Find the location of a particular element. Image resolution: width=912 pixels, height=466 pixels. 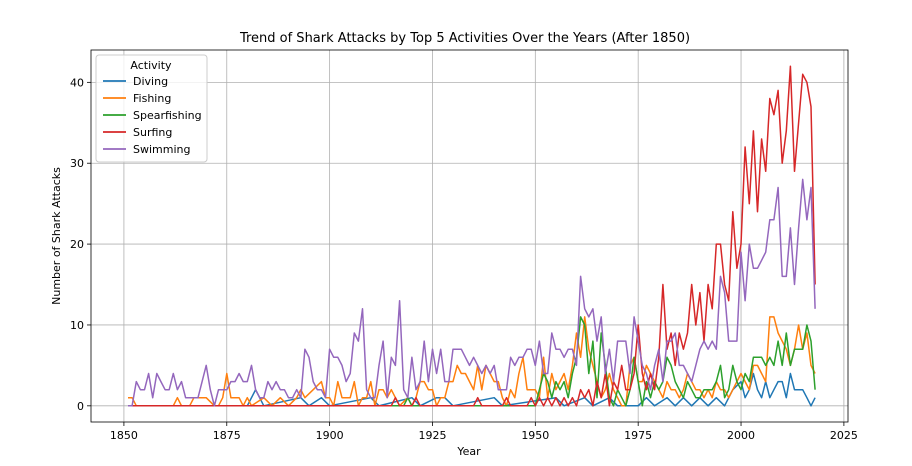

y-axis-ticks: 0 10 20 30 40 is located at coordinates (80, 244).